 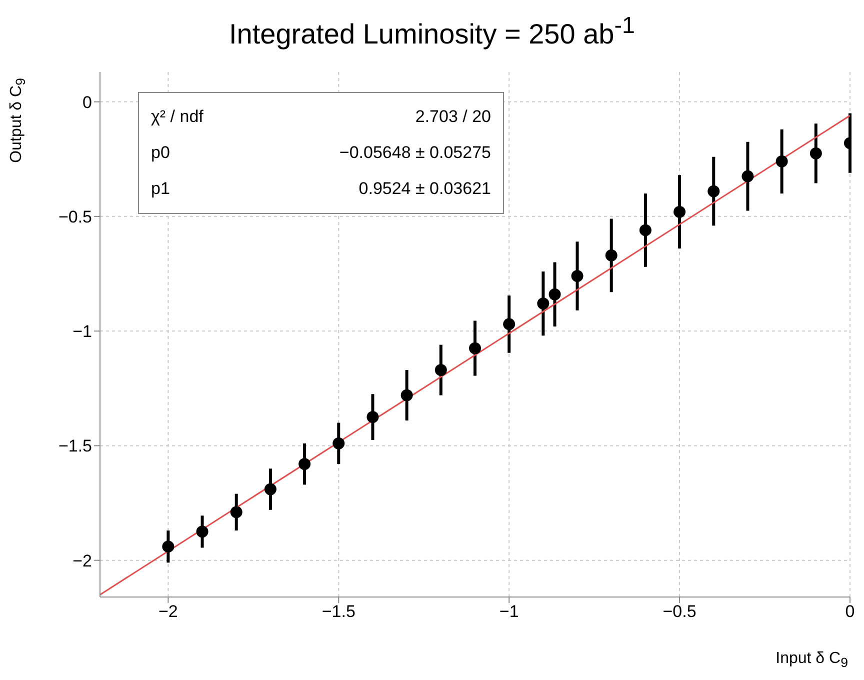 What do you see at coordinates (679, 612) in the screenshot?
I see `x-tick-label: −0.5` at bounding box center [679, 612].